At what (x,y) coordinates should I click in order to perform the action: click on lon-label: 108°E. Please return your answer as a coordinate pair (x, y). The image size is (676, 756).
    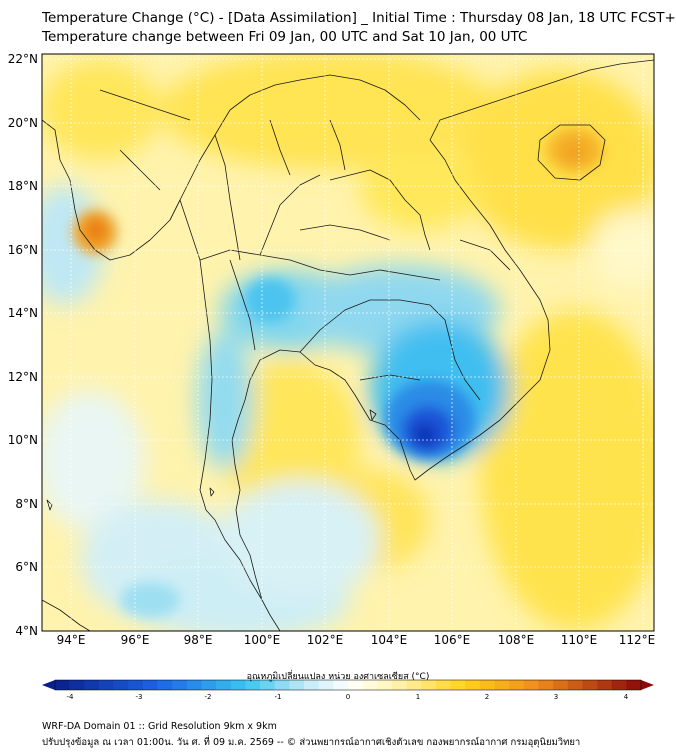
    Looking at the image, I should click on (516, 640).